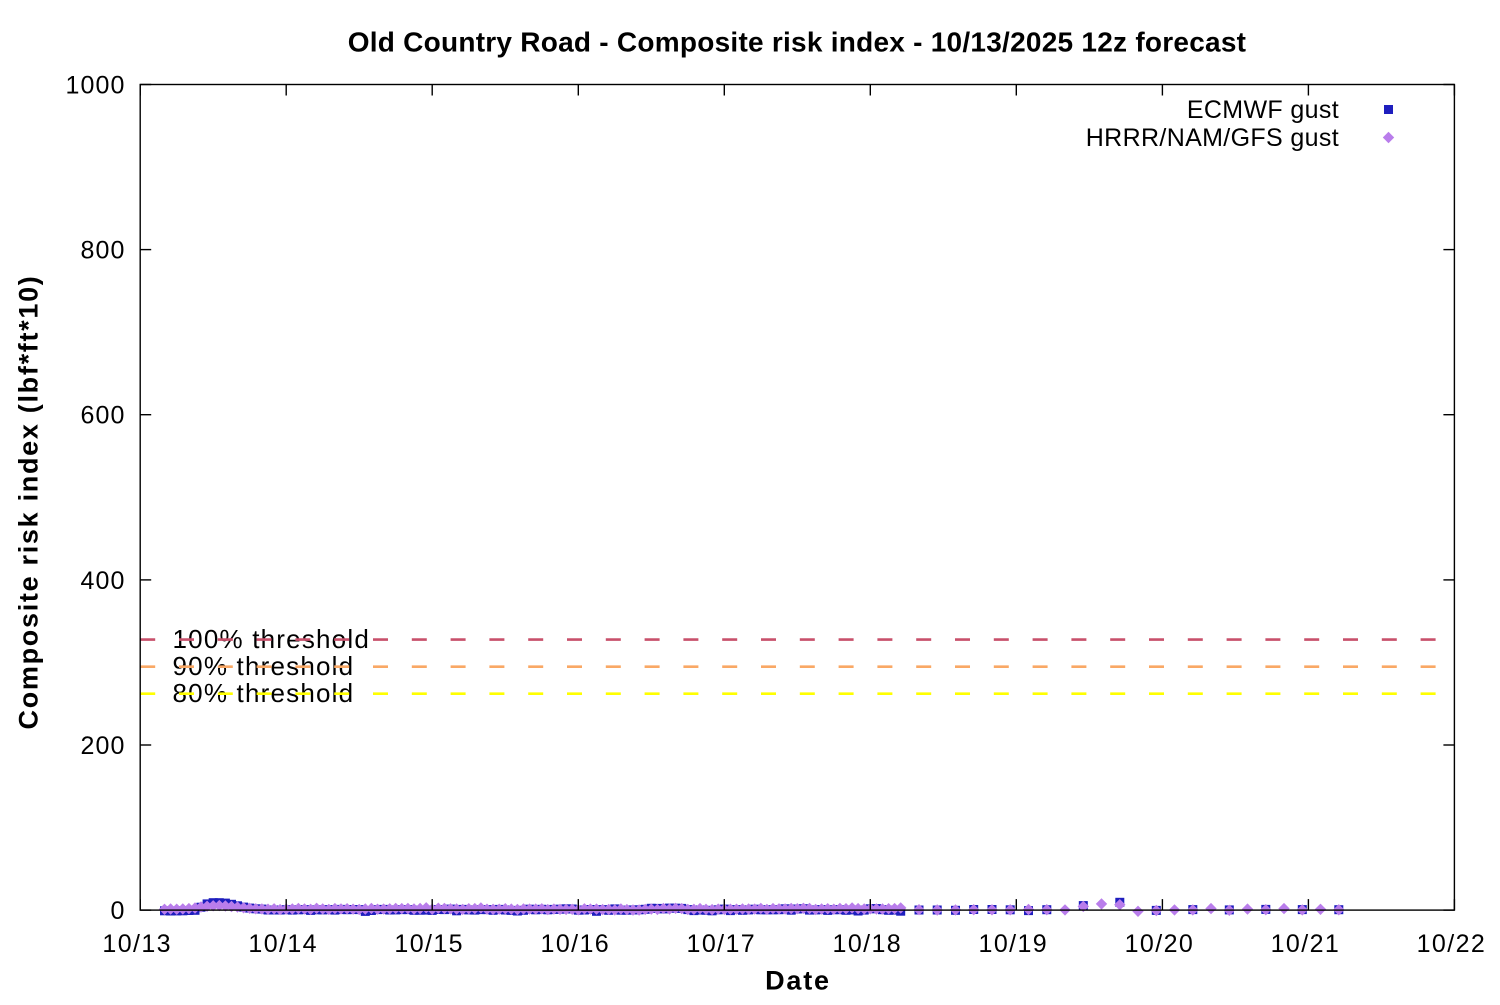 The height and width of the screenshot is (1005, 1500). Describe the element at coordinates (1212, 138) in the screenshot. I see `svg-text: HRRR/NAM/GFS gust` at that location.